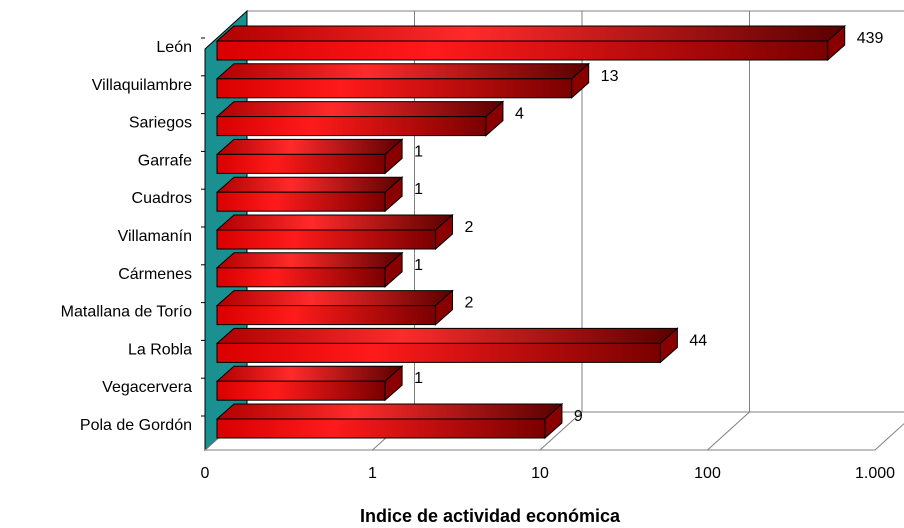 Image resolution: width=904 pixels, height=528 pixels. I want to click on data-label: 439, so click(870, 38).